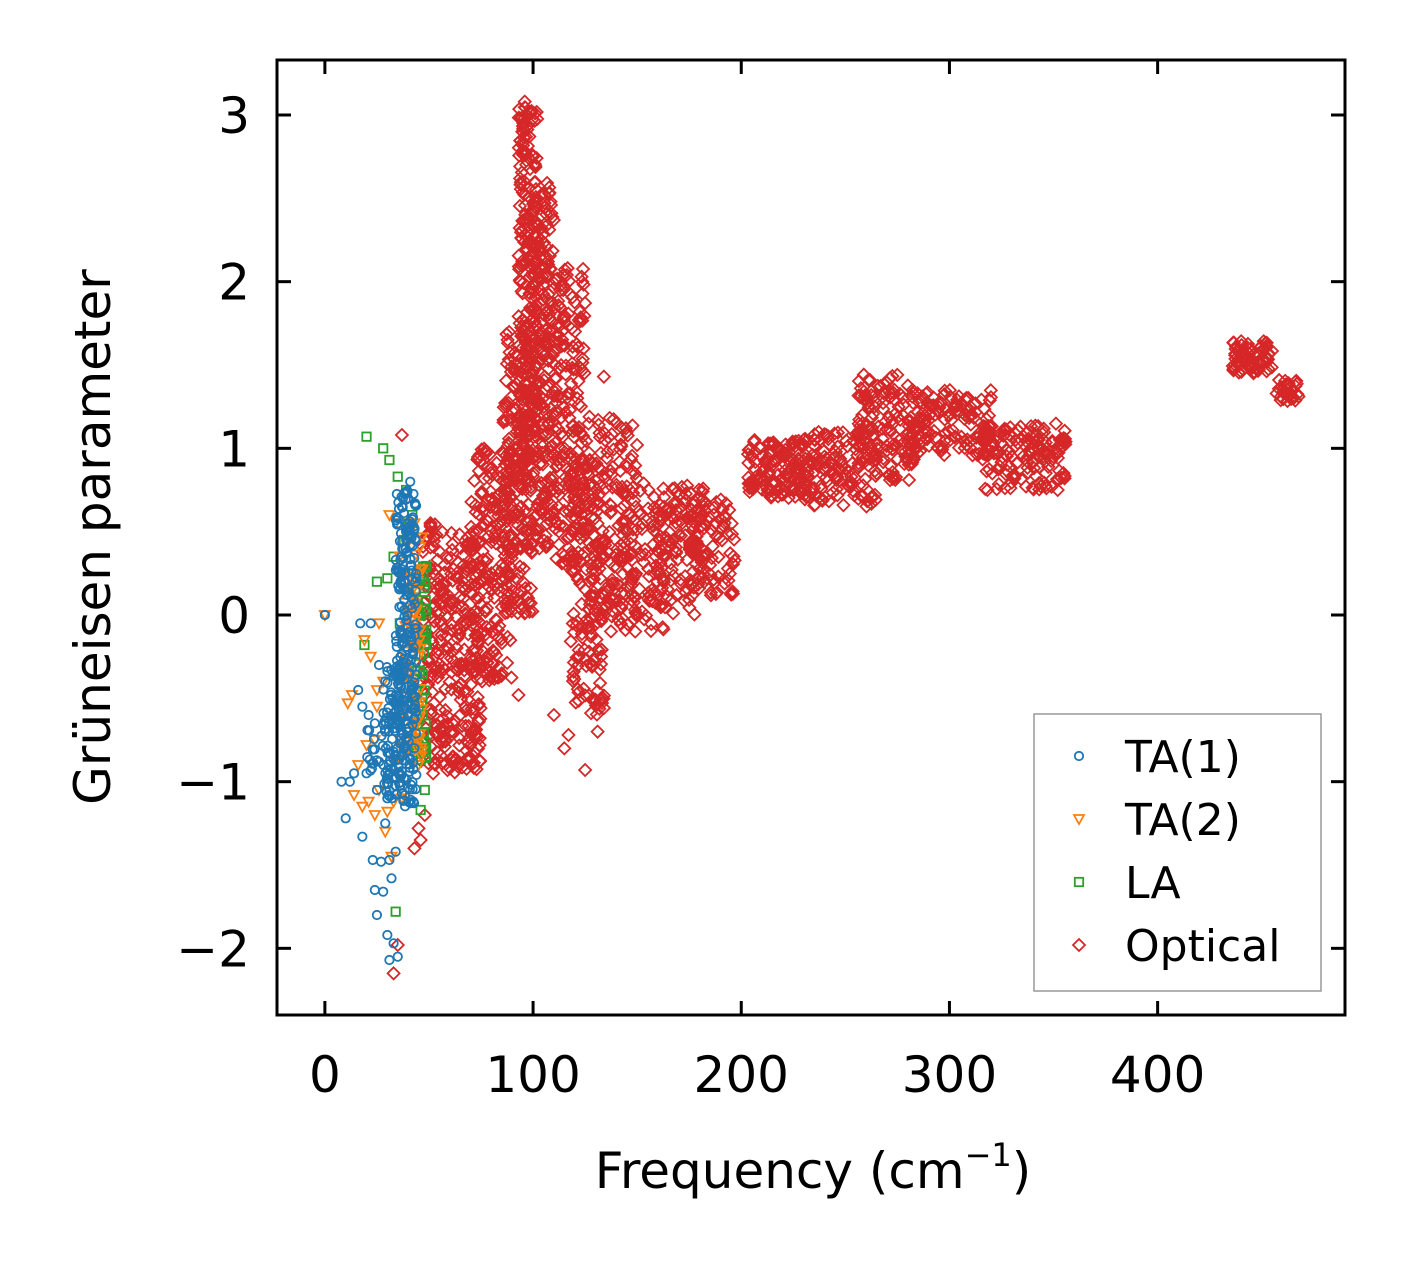 This screenshot has width=1406, height=1264. What do you see at coordinates (1182, 820) in the screenshot?
I see `legend-label: TA(2)` at bounding box center [1182, 820].